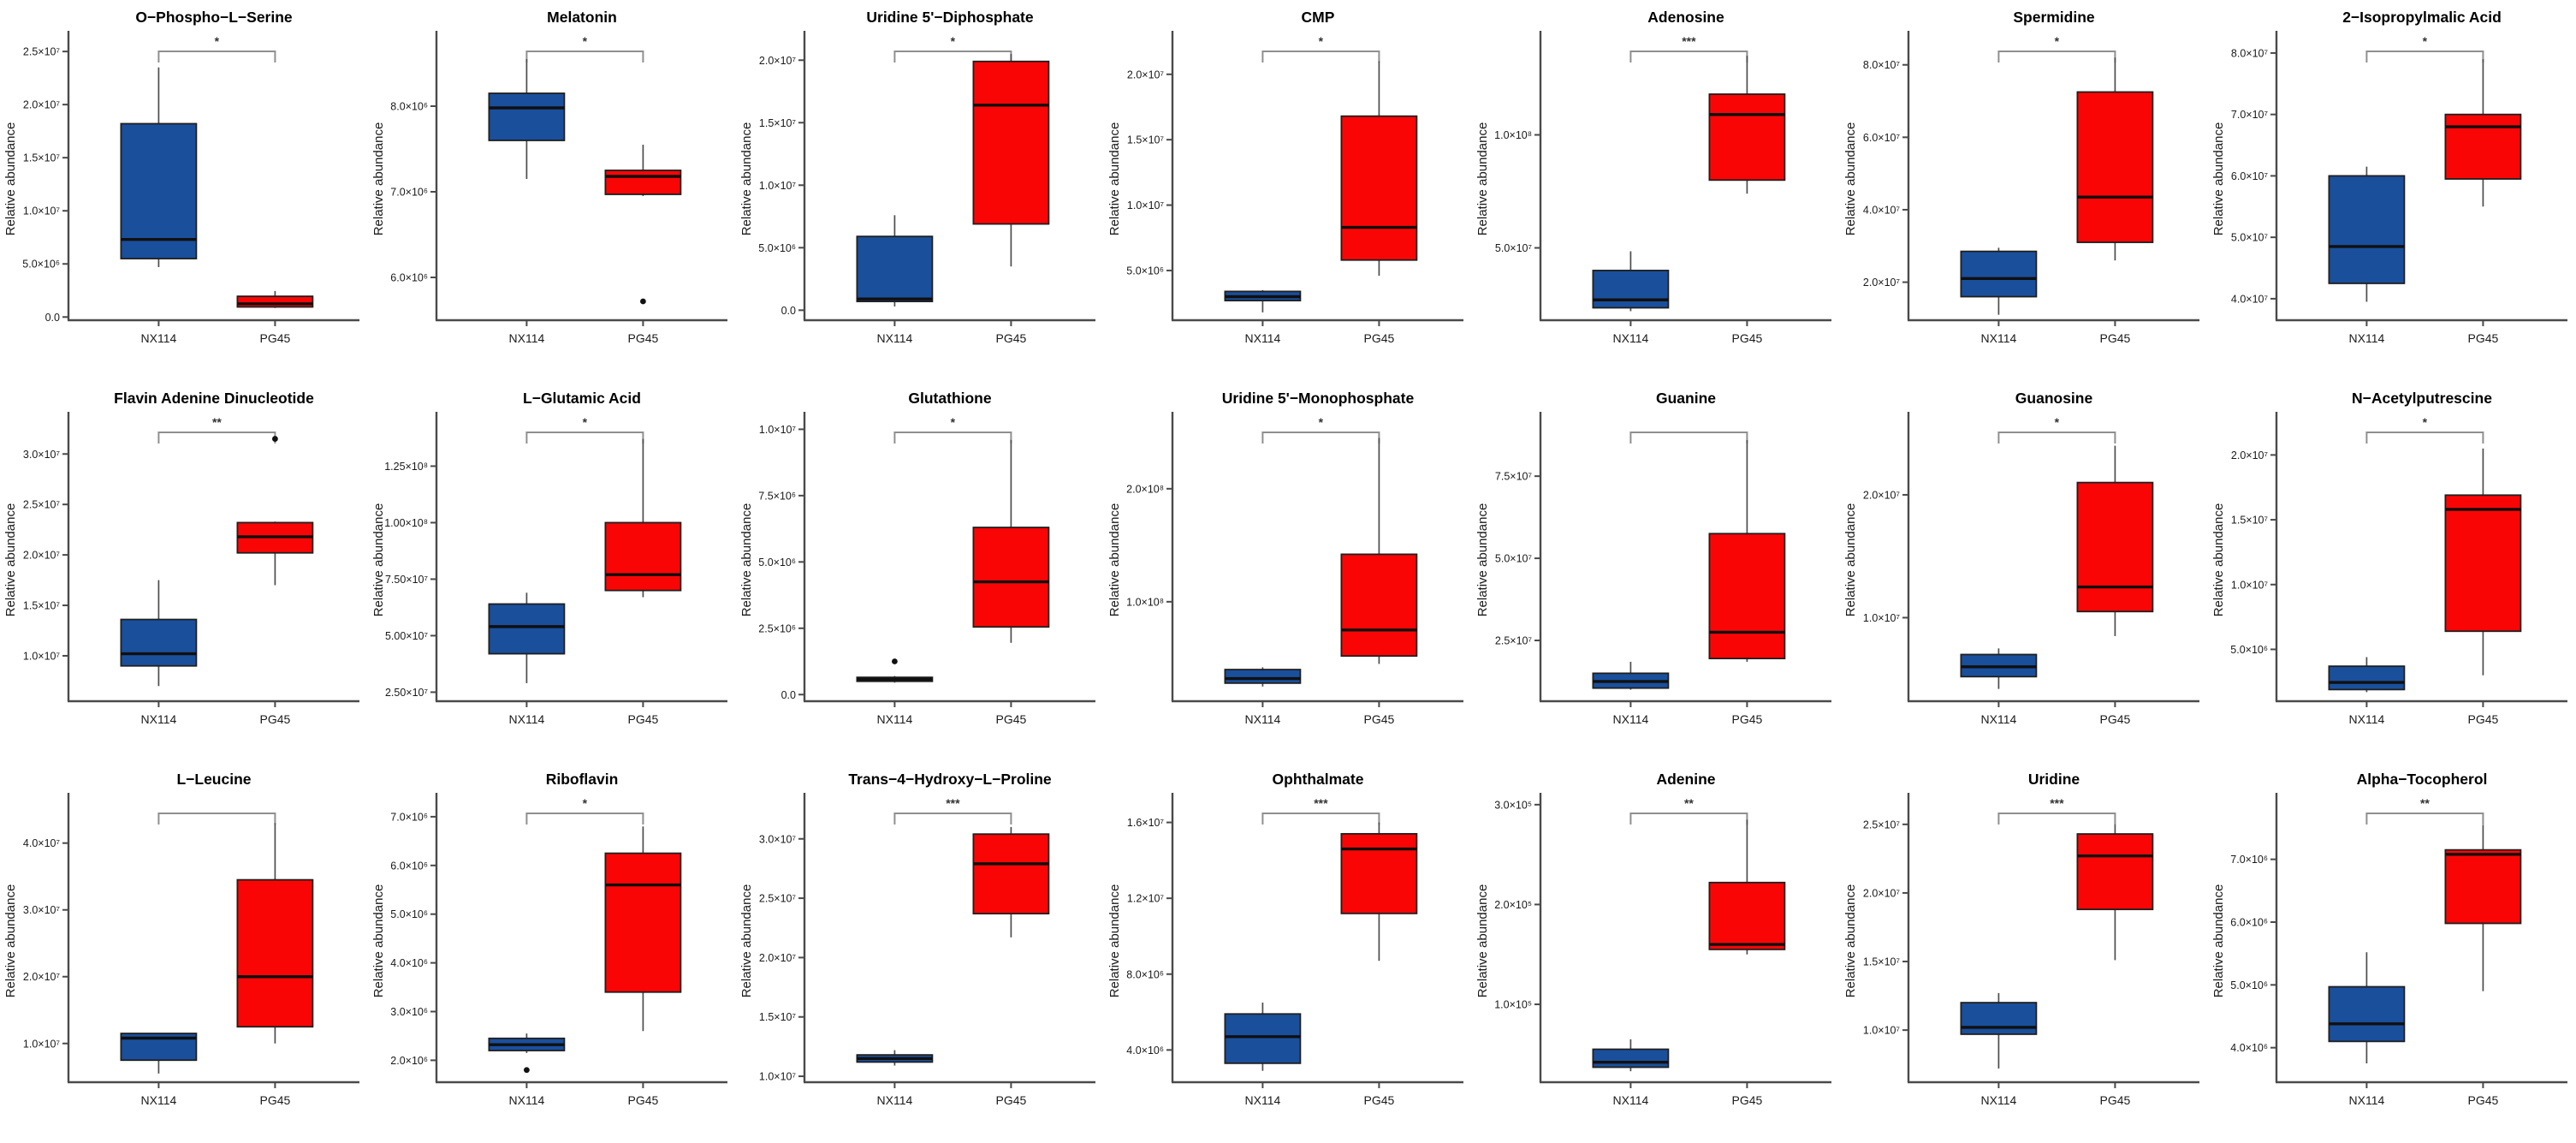  What do you see at coordinates (1513, 905) in the screenshot?
I see `y-tick-label: 2.0×10⁵` at bounding box center [1513, 905].